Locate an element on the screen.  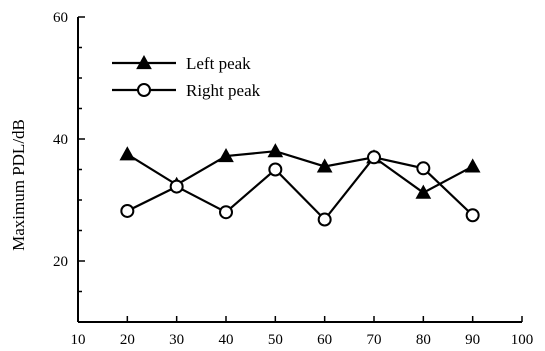
series-lines is located at coordinates (300, 186).